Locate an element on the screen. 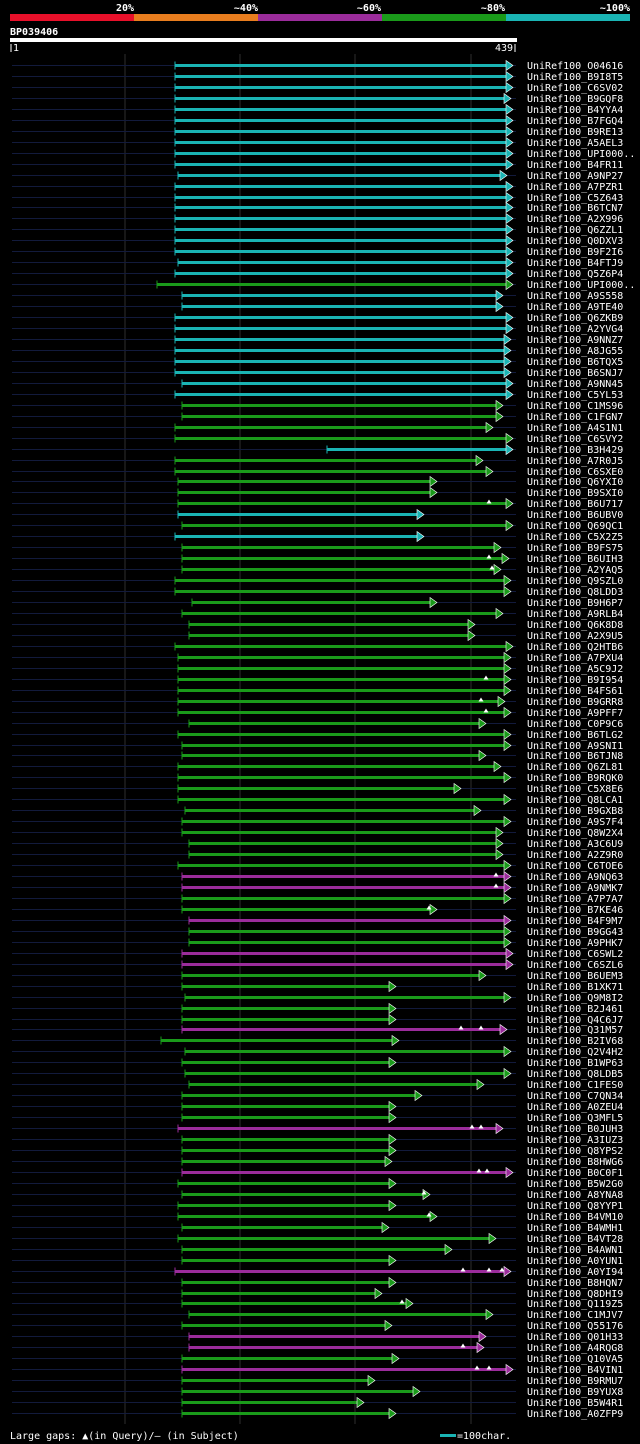 This screenshot has height=1444, width=640. hit-row: UniRef100_B6UEM3 is located at coordinates (317, 976).